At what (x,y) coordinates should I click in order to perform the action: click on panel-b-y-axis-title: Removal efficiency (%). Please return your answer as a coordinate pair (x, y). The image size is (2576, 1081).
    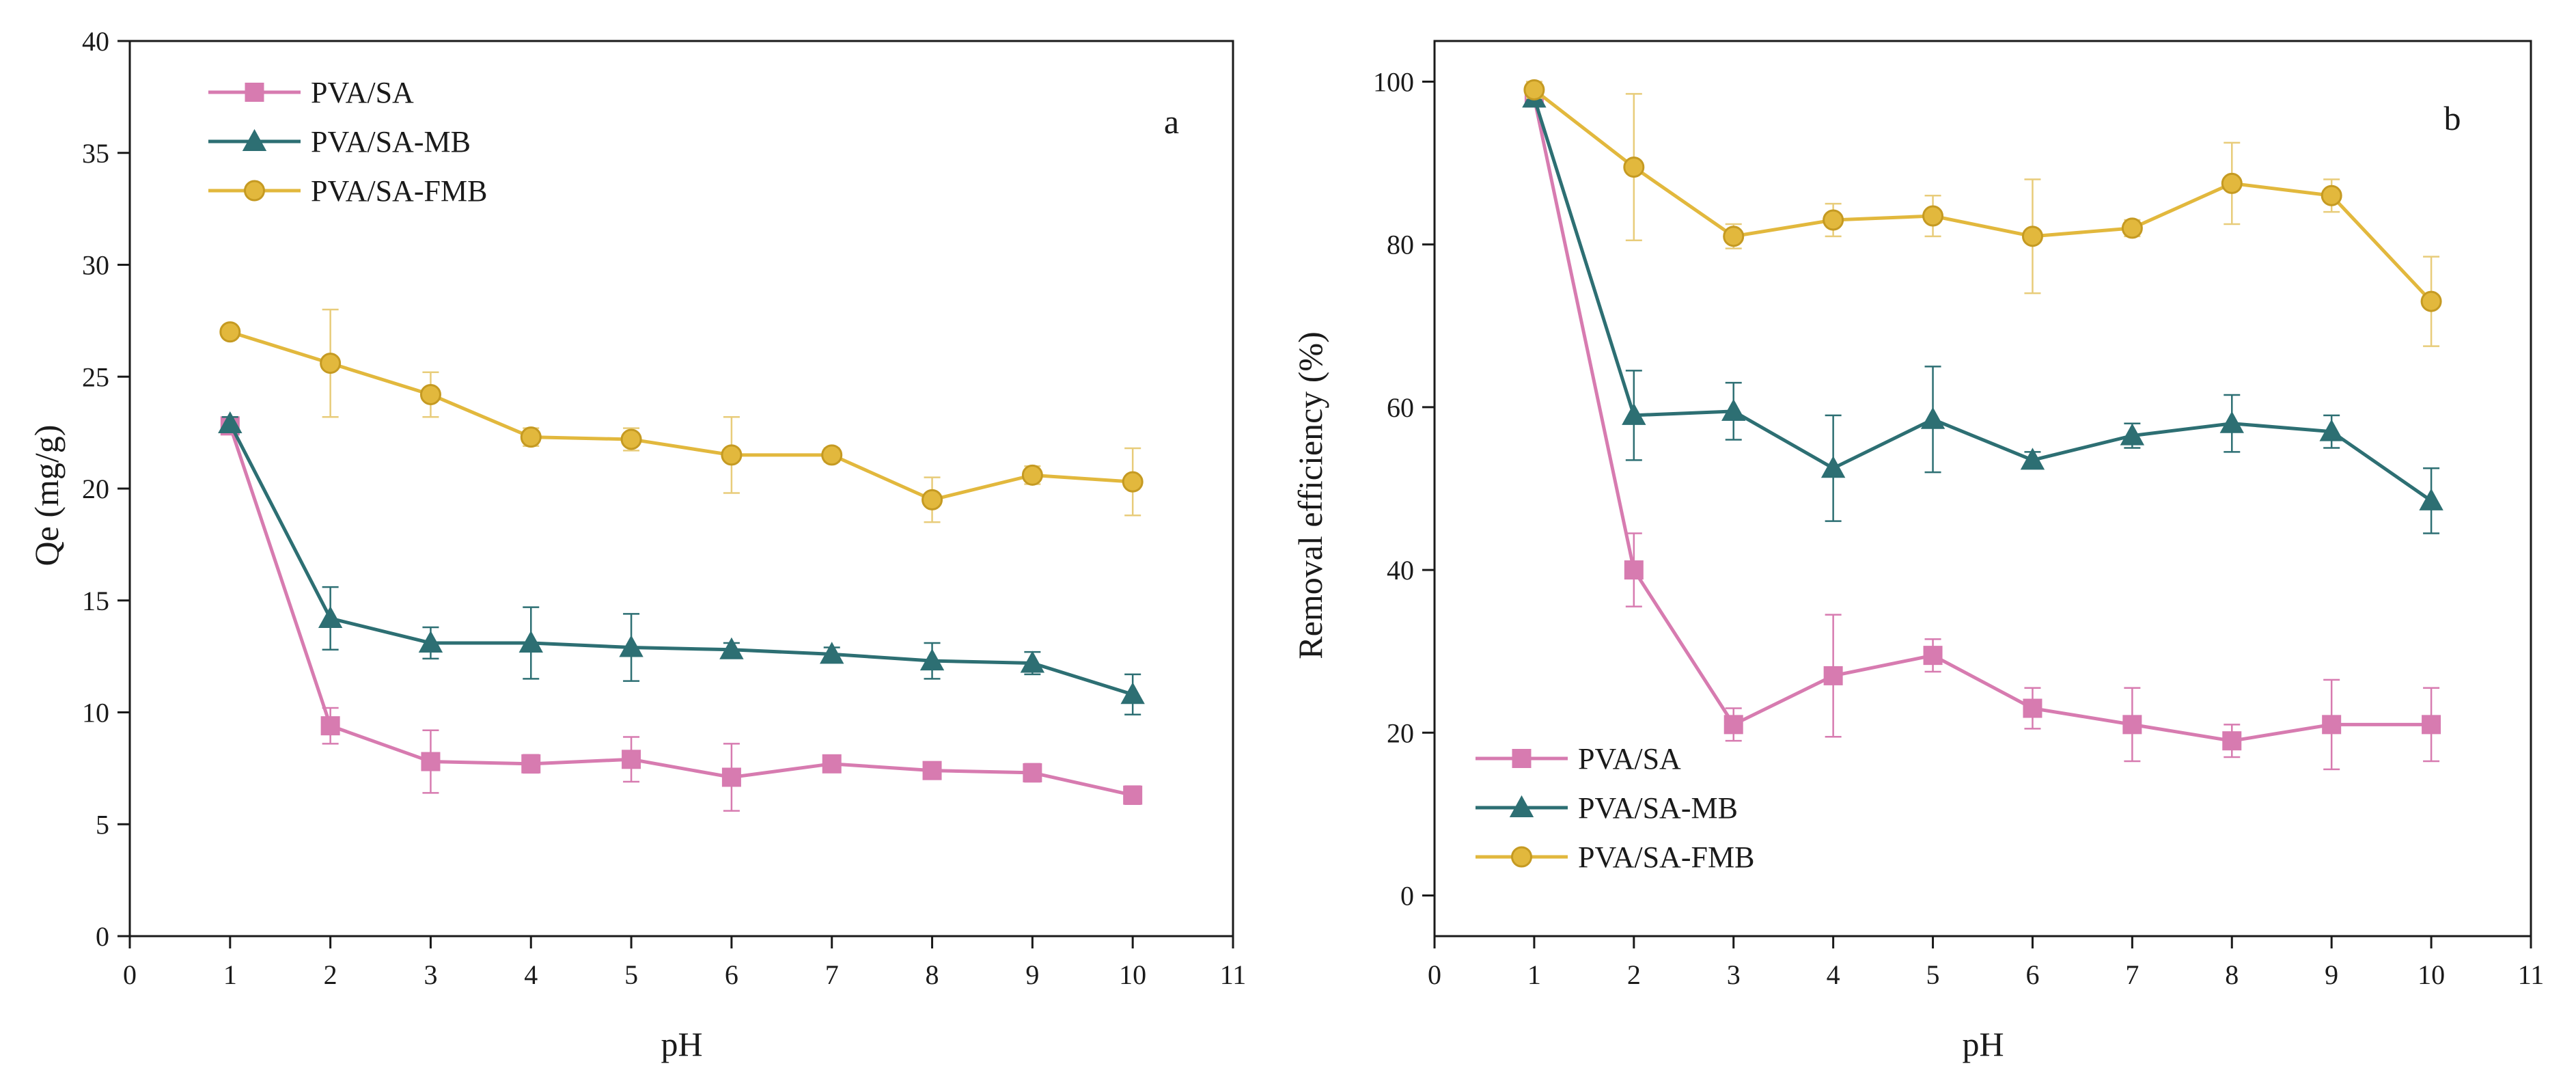
    Looking at the image, I should click on (1310, 495).